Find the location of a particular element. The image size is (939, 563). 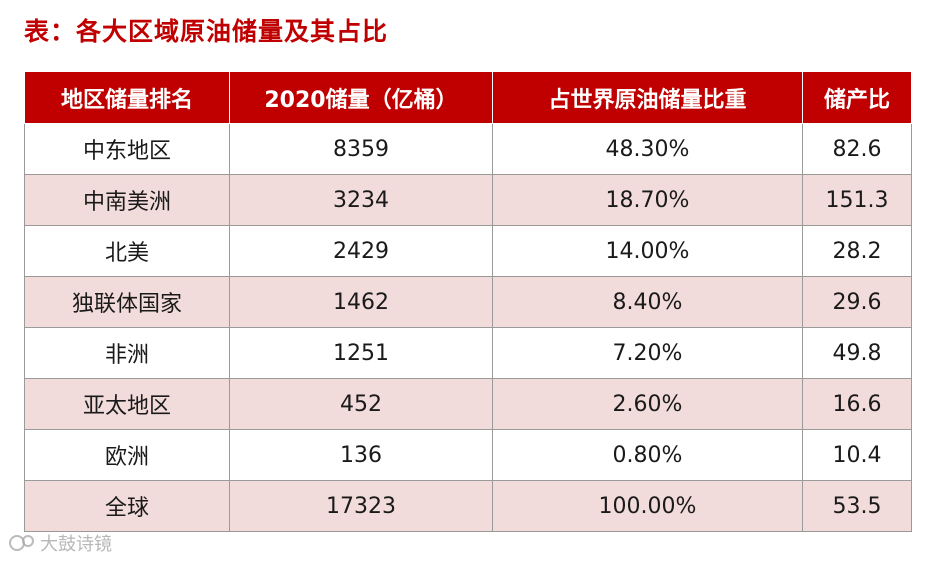

table-row: 亚太地区 452 2.60% 16.6 is located at coordinates (468, 404).